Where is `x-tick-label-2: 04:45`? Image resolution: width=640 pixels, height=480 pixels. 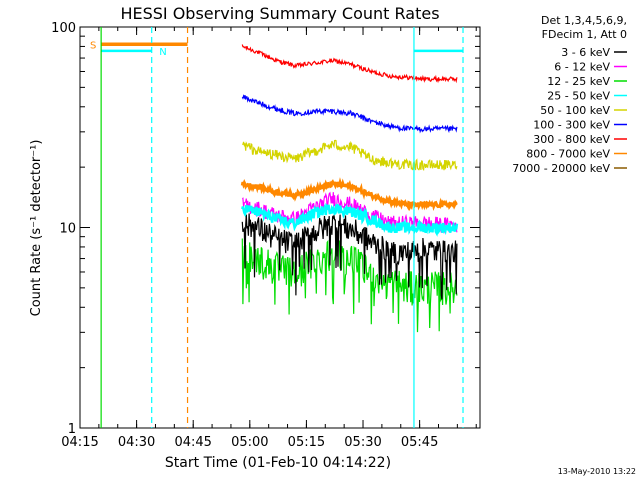
x-tick-label-2: 04:45 is located at coordinates (192, 442).